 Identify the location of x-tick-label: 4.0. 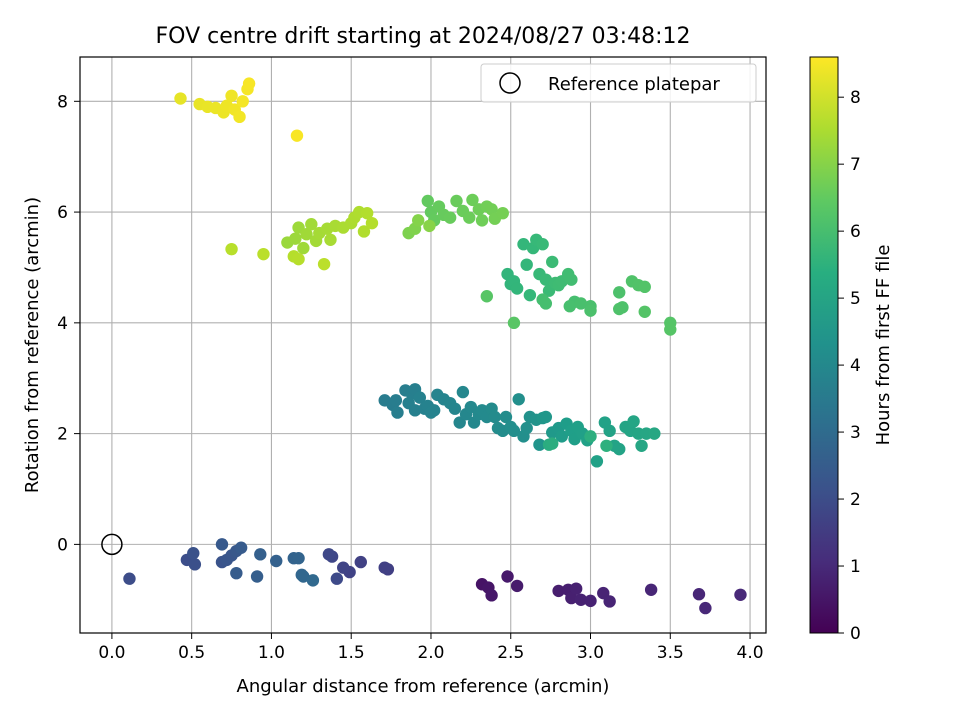
(750, 653).